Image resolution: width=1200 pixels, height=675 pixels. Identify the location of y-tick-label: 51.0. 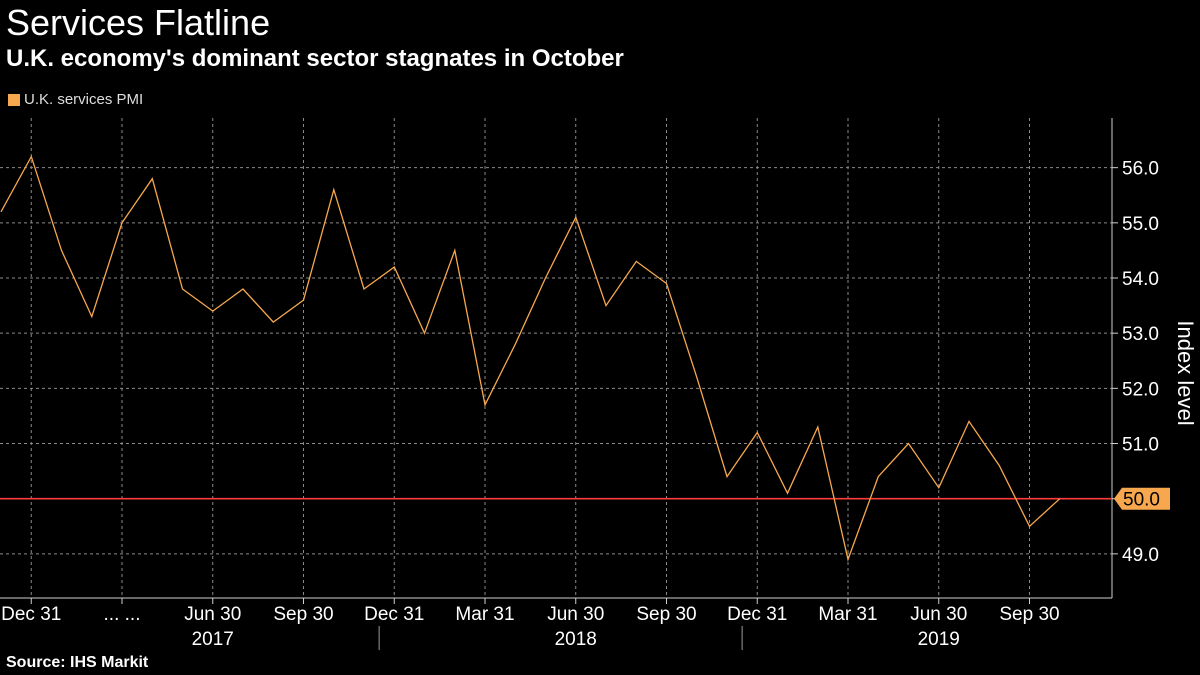
(1140, 445).